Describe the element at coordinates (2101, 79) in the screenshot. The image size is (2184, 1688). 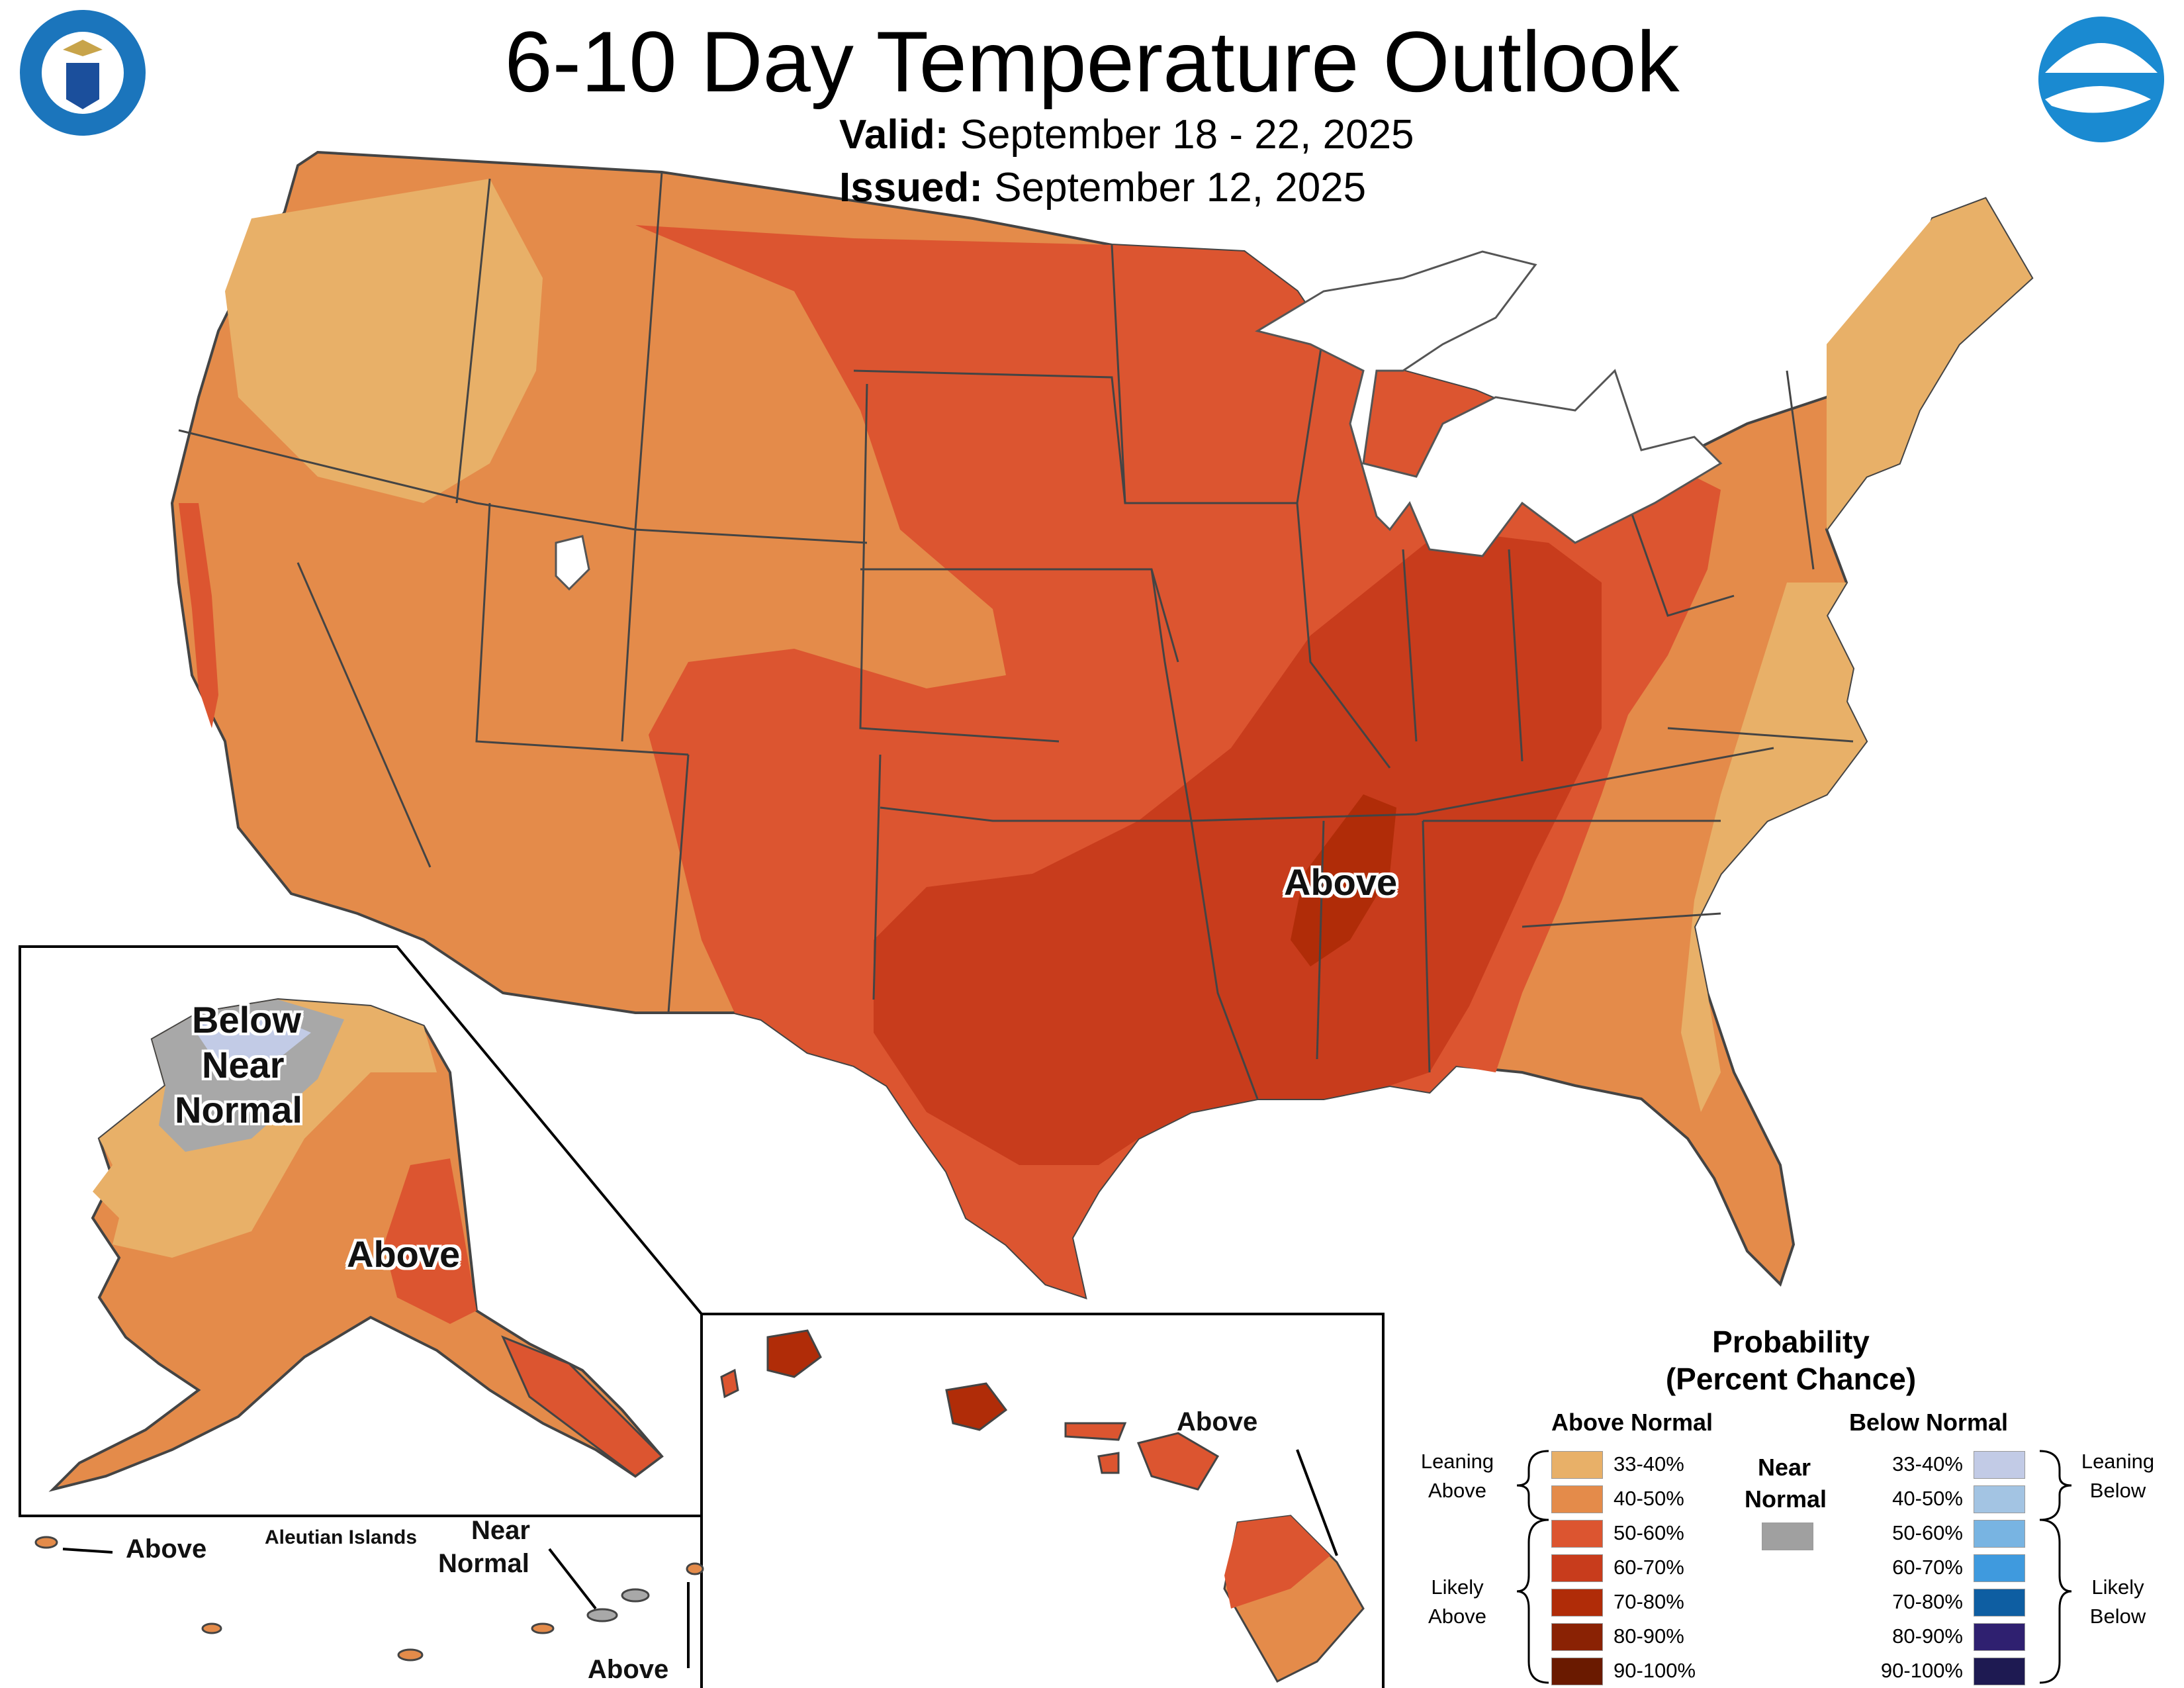
I see `noaa-logo` at that location.